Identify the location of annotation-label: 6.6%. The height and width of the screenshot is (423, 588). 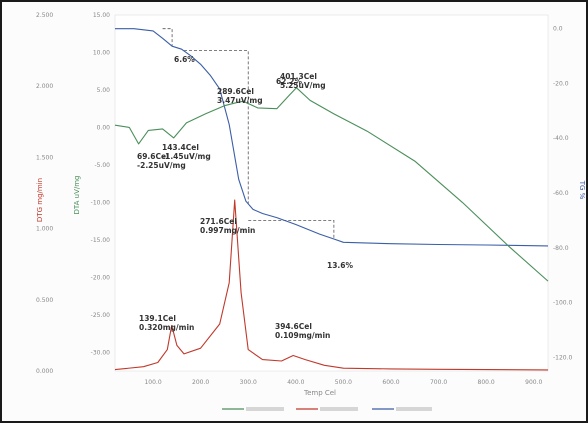
(184, 59).